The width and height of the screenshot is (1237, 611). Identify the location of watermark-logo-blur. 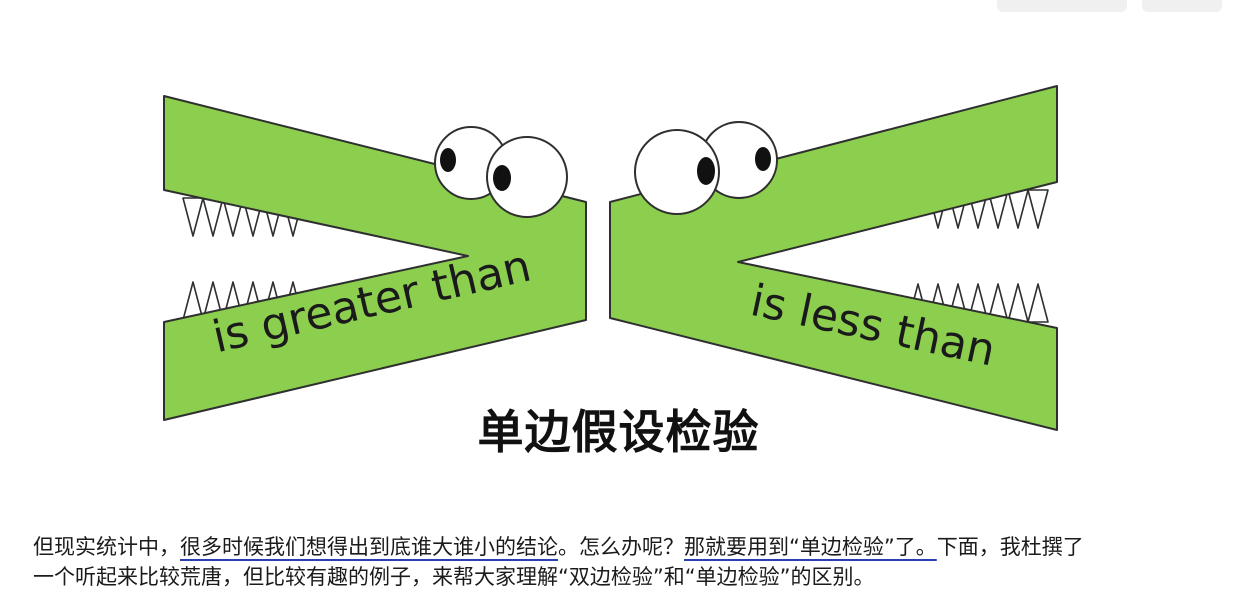
(1182, 6).